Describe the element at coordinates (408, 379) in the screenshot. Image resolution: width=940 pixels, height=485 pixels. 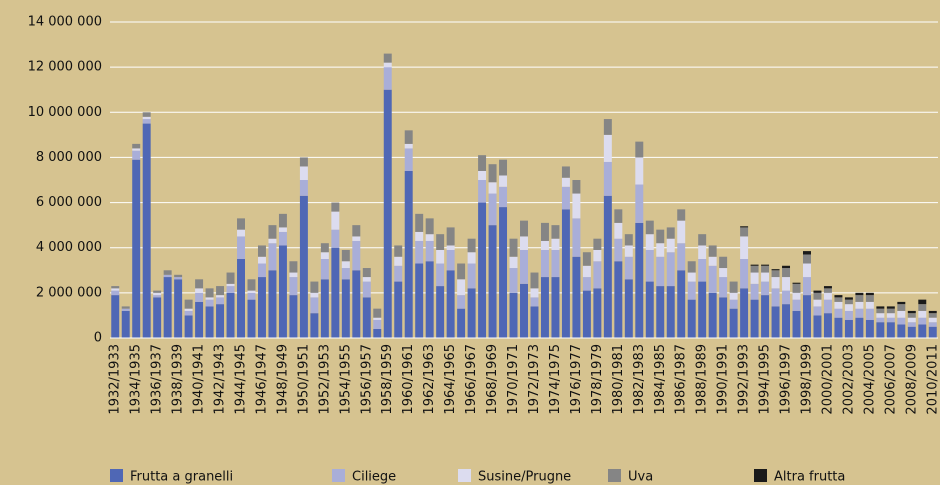
I see `x-tick-label: 1960/1961` at that location.